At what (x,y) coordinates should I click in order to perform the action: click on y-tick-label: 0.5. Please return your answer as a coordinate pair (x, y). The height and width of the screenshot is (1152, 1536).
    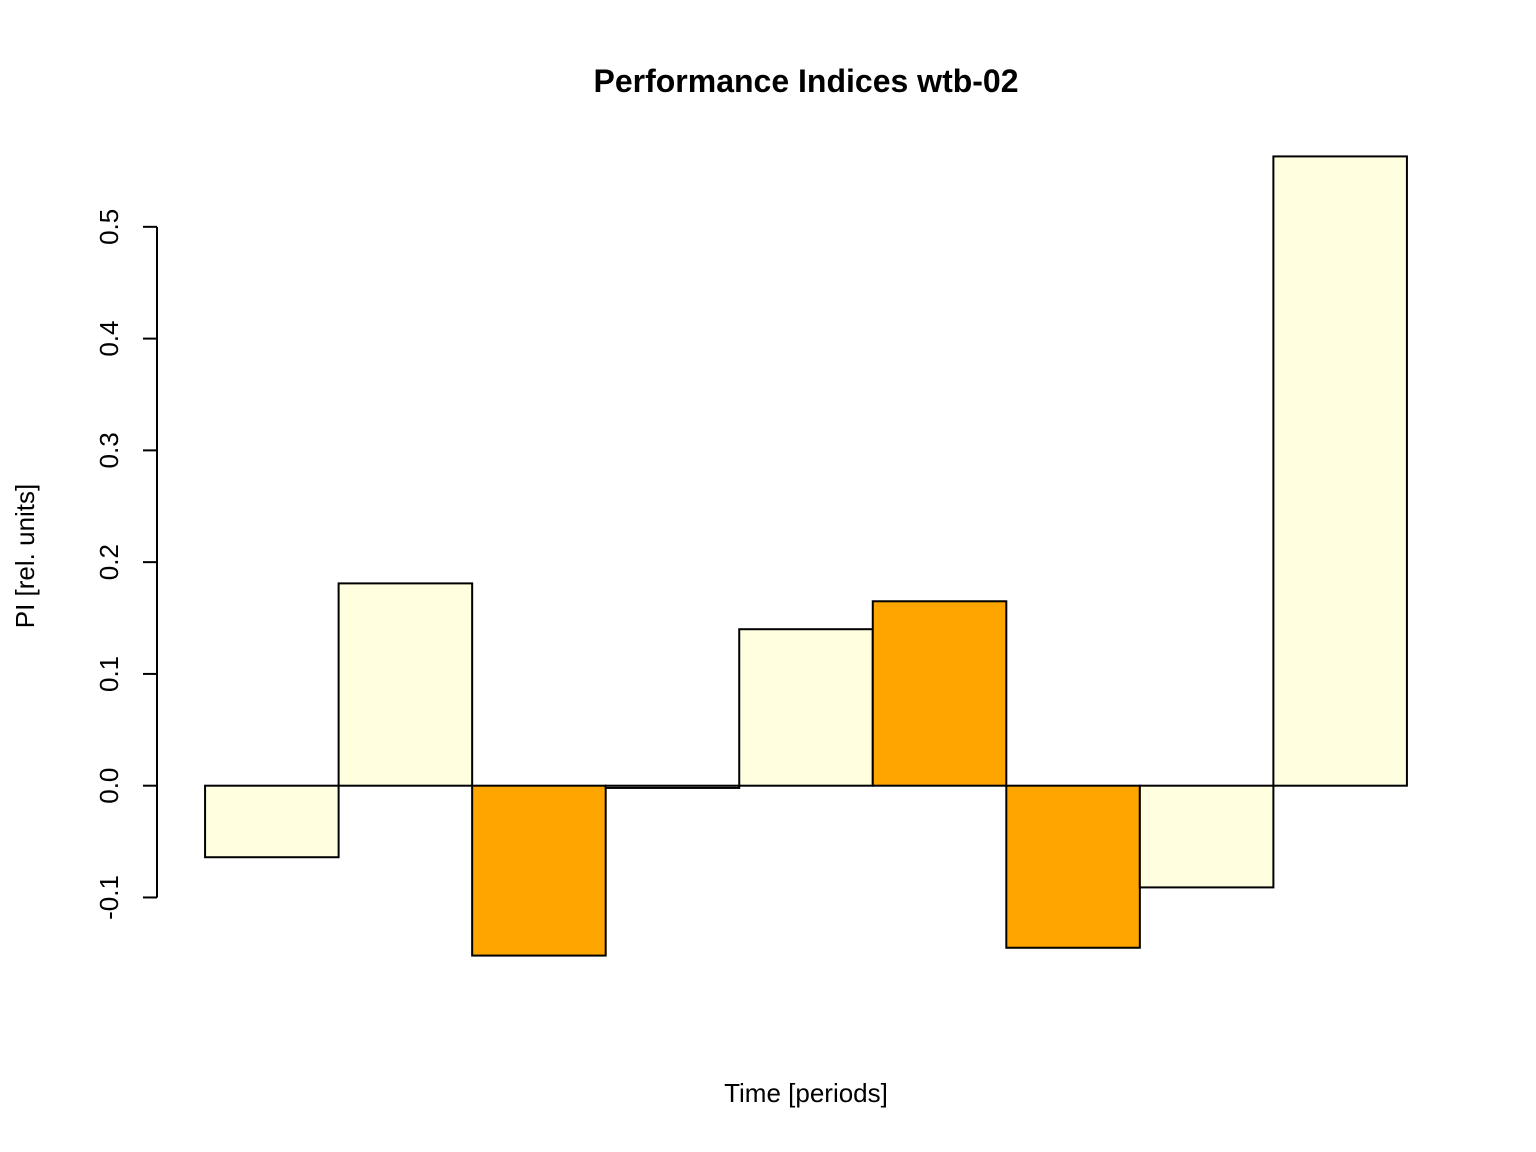
    Looking at the image, I should click on (109, 227).